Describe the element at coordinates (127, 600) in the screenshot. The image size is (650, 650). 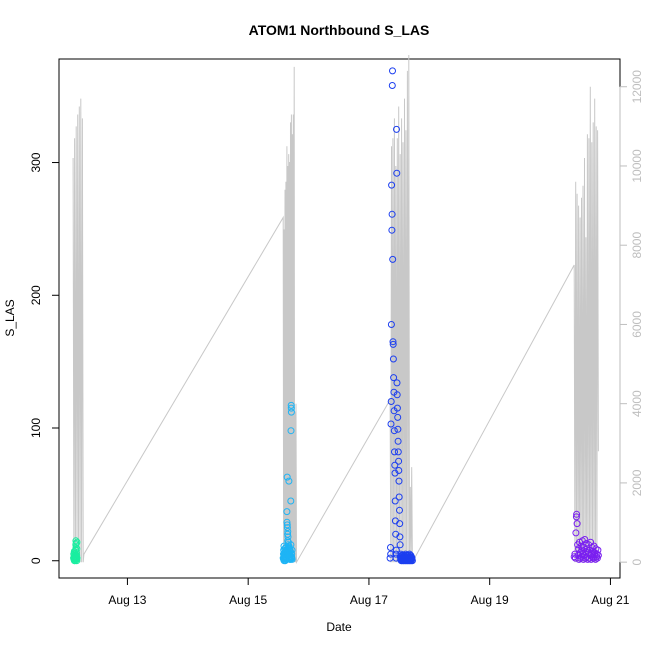
I see `x-tick-label: Aug 13` at that location.